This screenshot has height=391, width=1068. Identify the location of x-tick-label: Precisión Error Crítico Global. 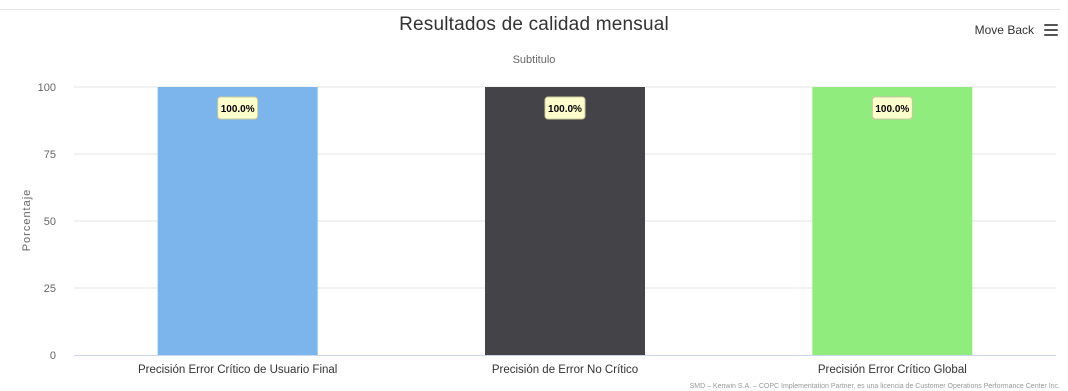
(892, 370).